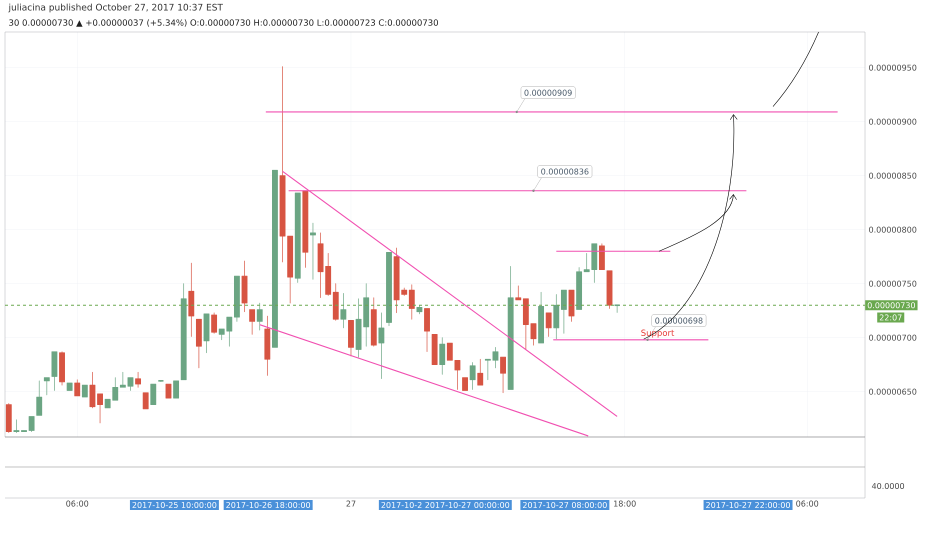 Image resolution: width=932 pixels, height=550 pixels. Describe the element at coordinates (115, 8) in the screenshot. I see `chart-title: juliacina published October 27, 2017 10:37 EST` at that location.